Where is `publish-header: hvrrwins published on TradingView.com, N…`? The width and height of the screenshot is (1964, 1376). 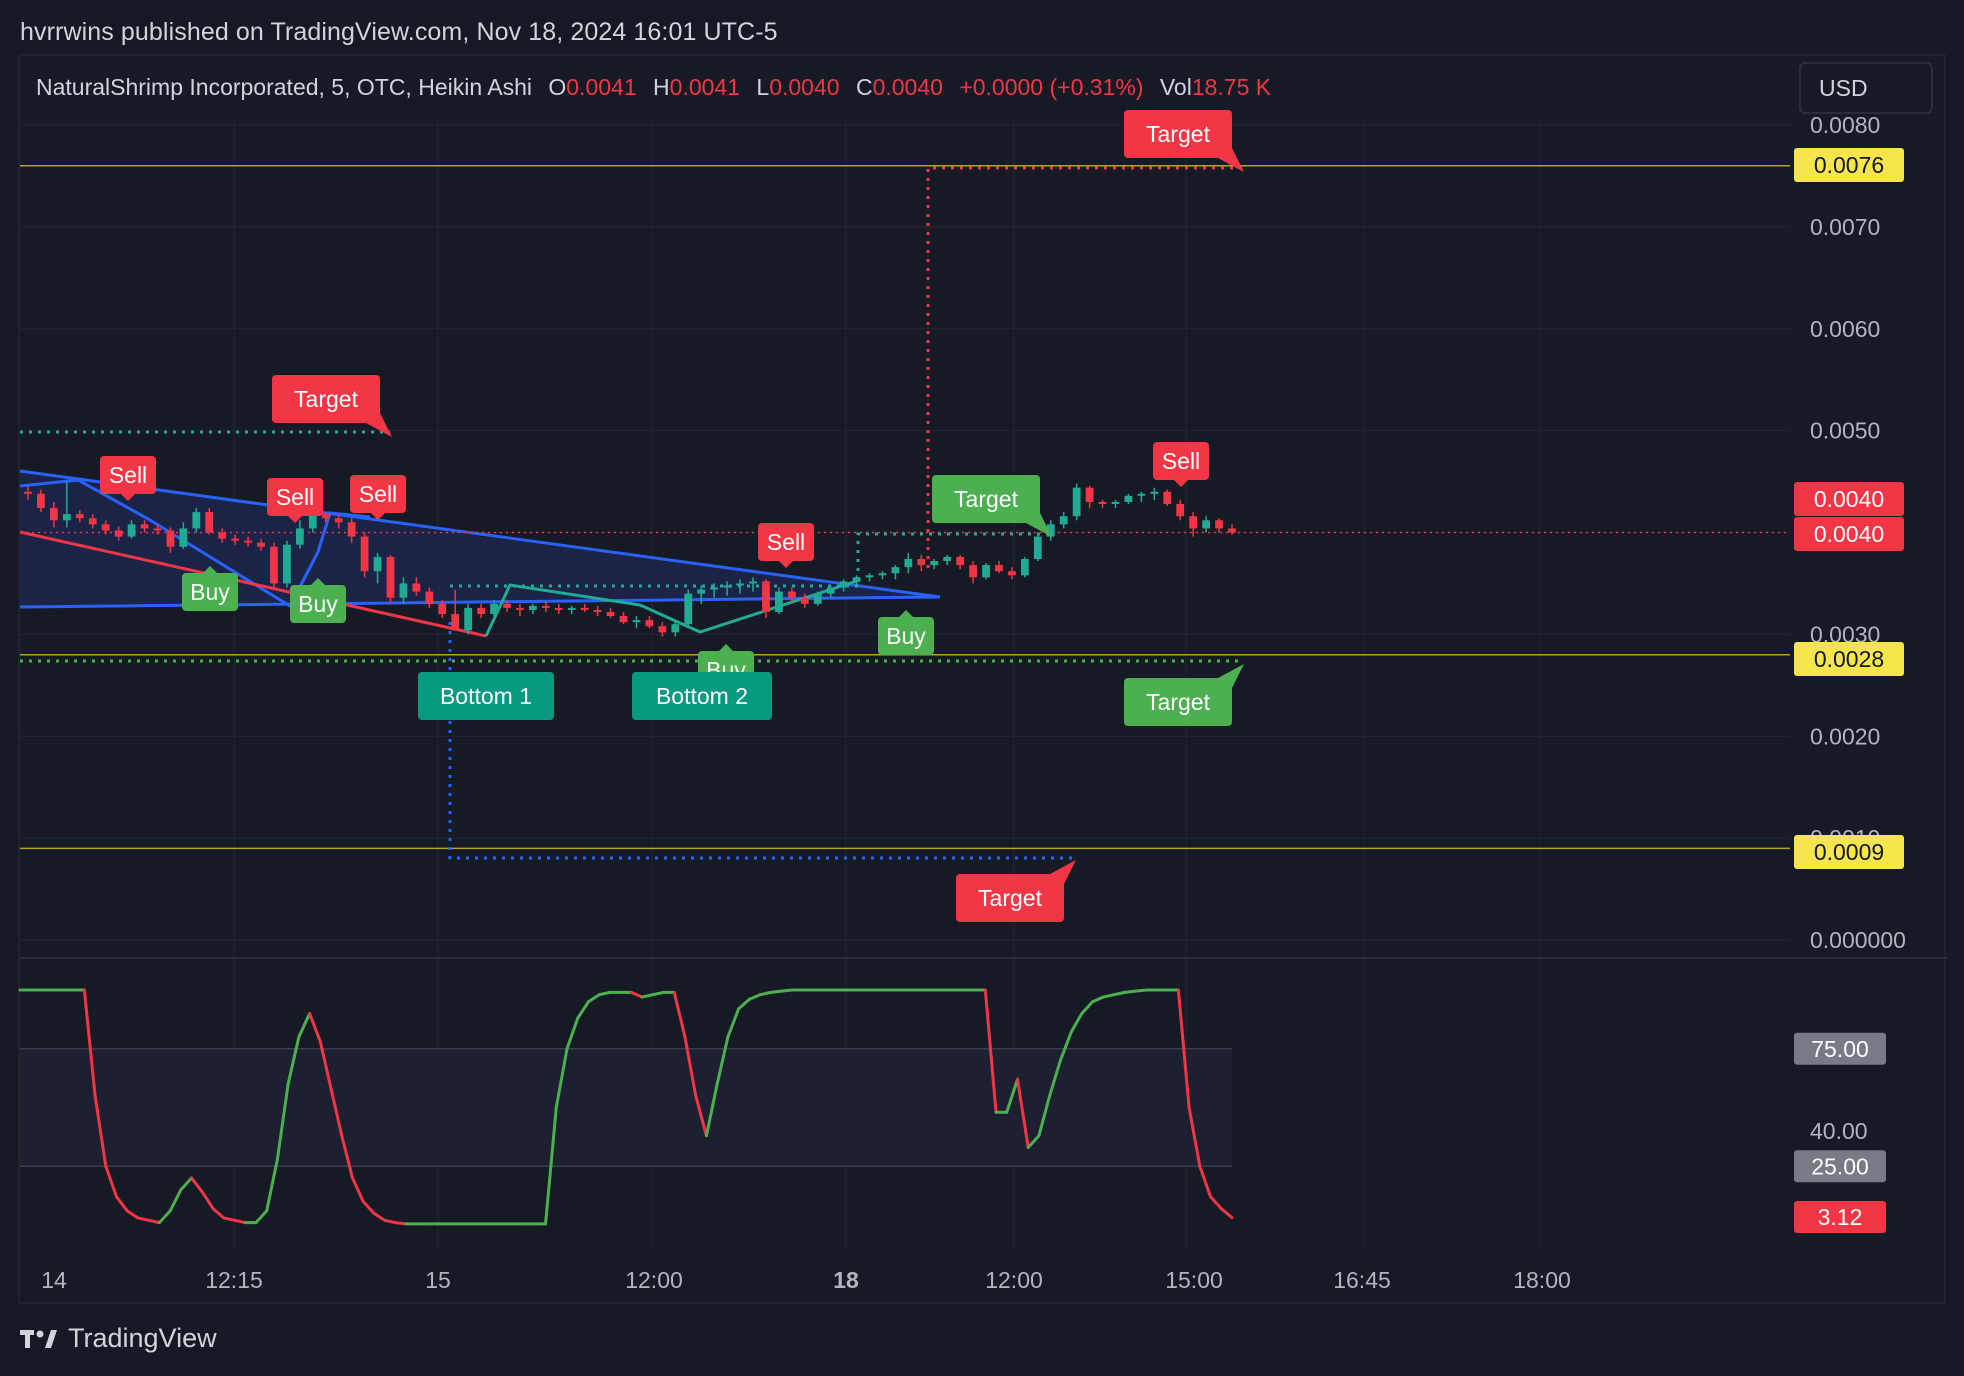 publish-header: hvrrwins published on TradingView.com, N… is located at coordinates (399, 32).